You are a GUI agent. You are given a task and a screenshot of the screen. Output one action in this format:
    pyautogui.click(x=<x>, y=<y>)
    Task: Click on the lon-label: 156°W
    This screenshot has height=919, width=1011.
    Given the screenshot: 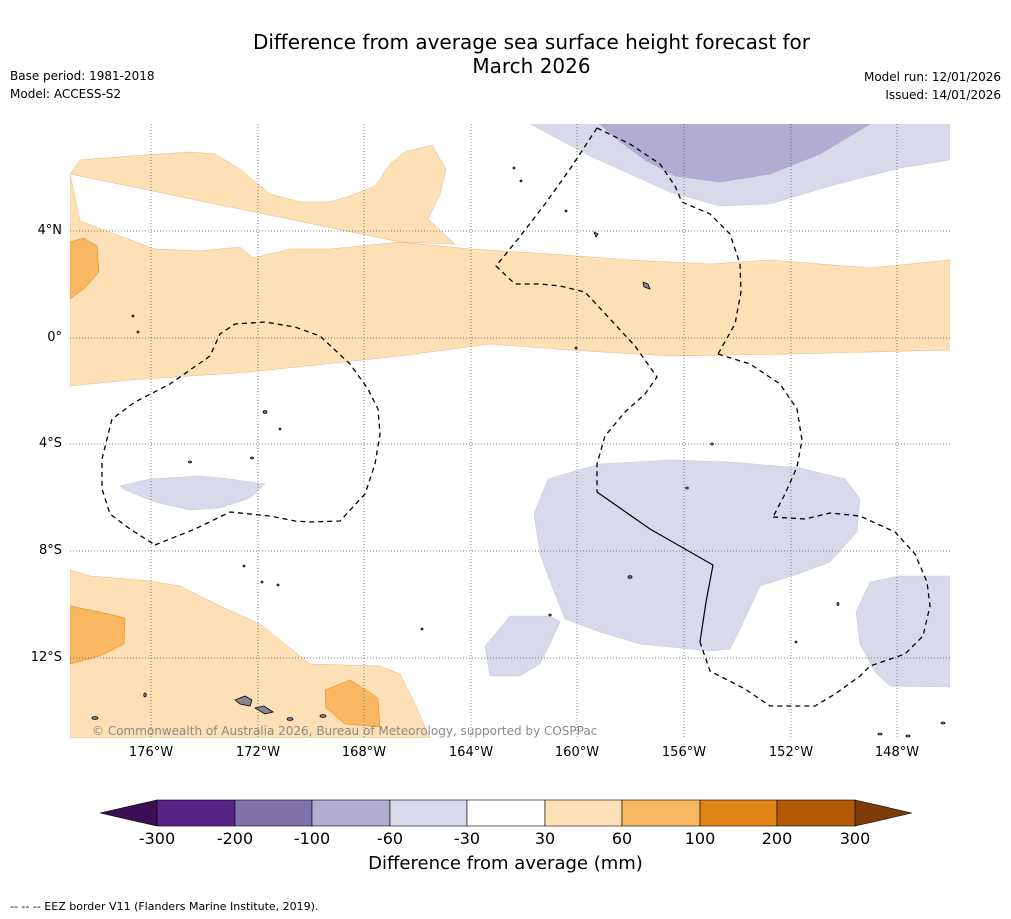 What is the action you would take?
    pyautogui.click(x=684, y=752)
    